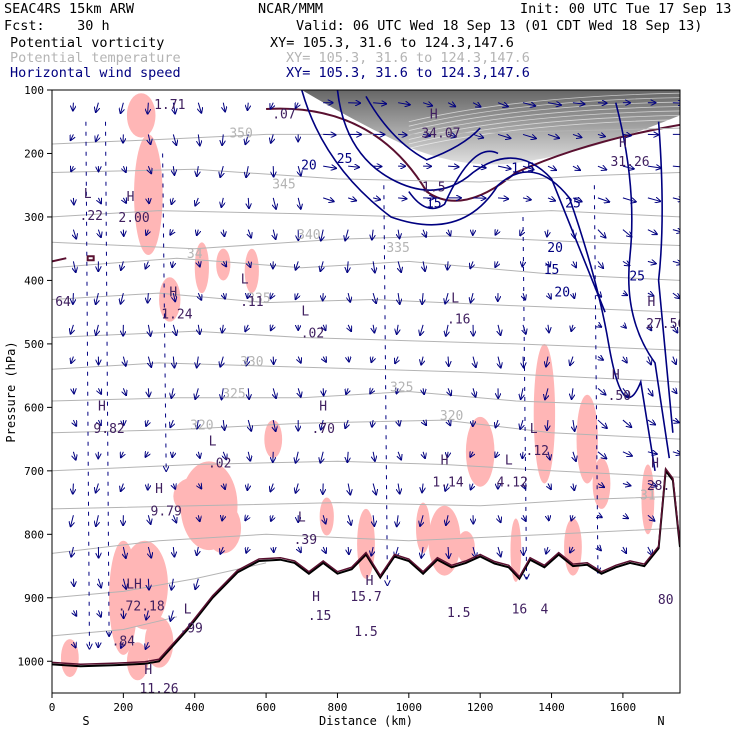  I want to click on y-axis-label: Pressure (hPa), so click(11, 391).